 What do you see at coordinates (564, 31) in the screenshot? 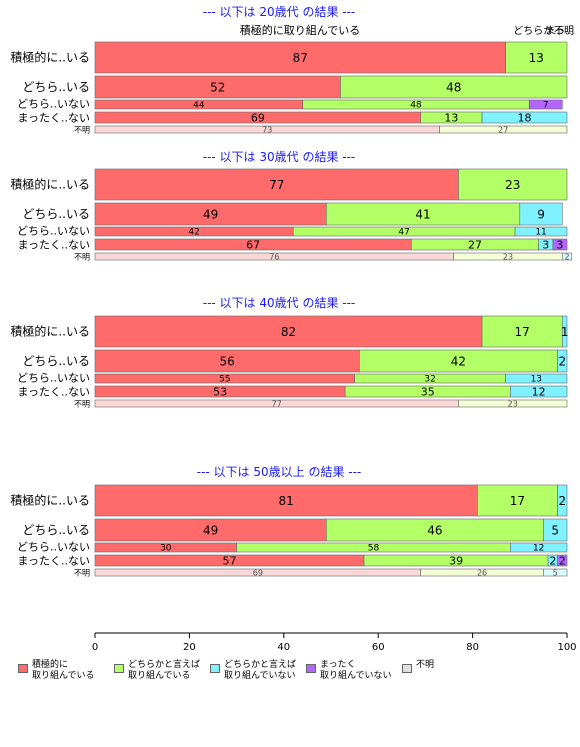
I see `header-label-3: 不明` at bounding box center [564, 31].